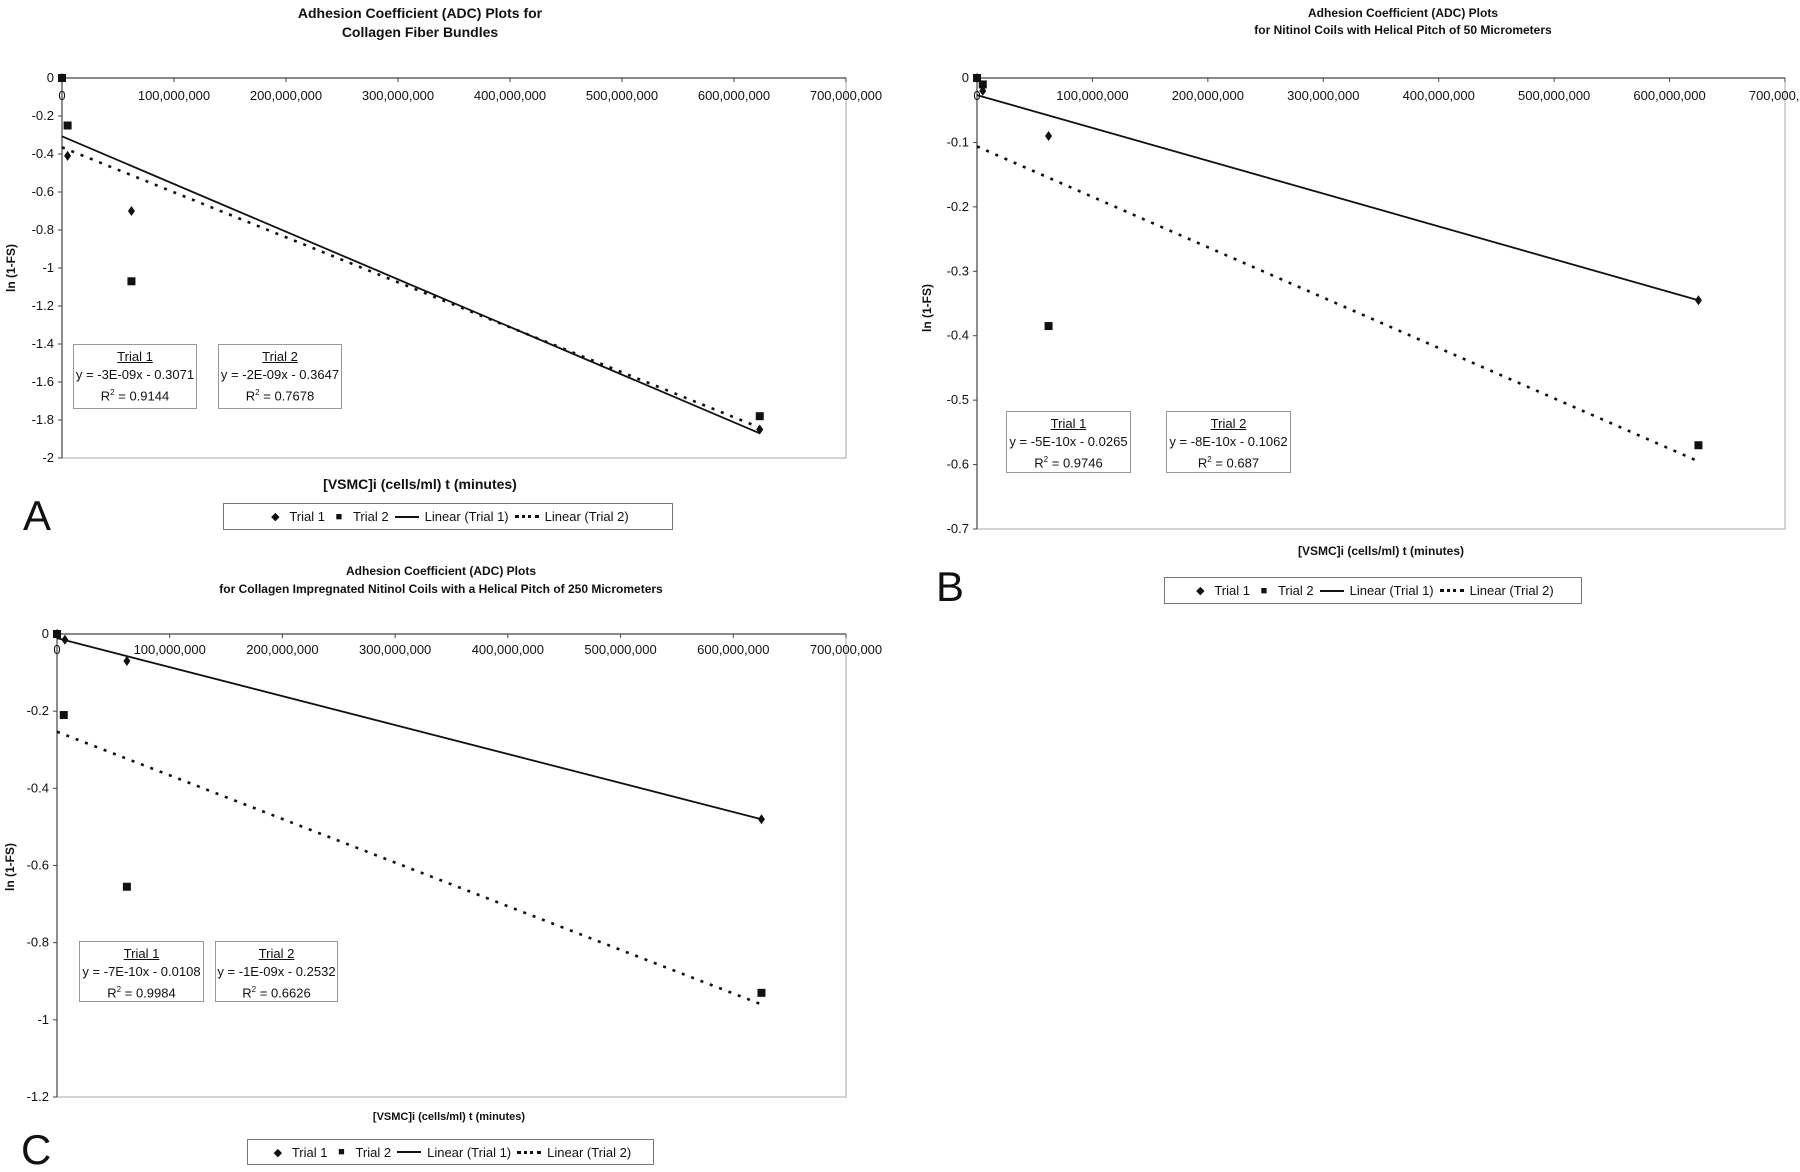 The image size is (1800, 1172). Describe the element at coordinates (43, 153) in the screenshot. I see `chart-a-y-tick-label: -0.4` at that location.